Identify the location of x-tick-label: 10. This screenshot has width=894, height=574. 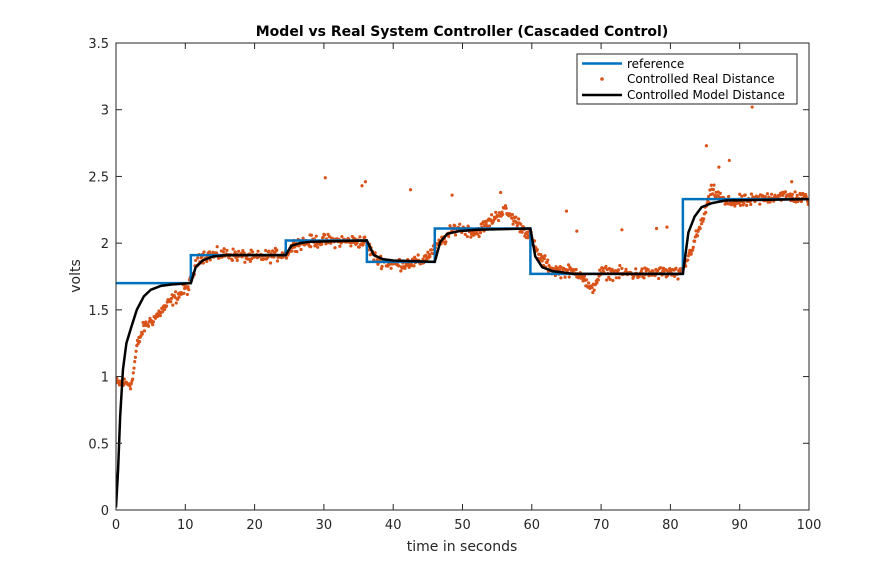
(185, 525).